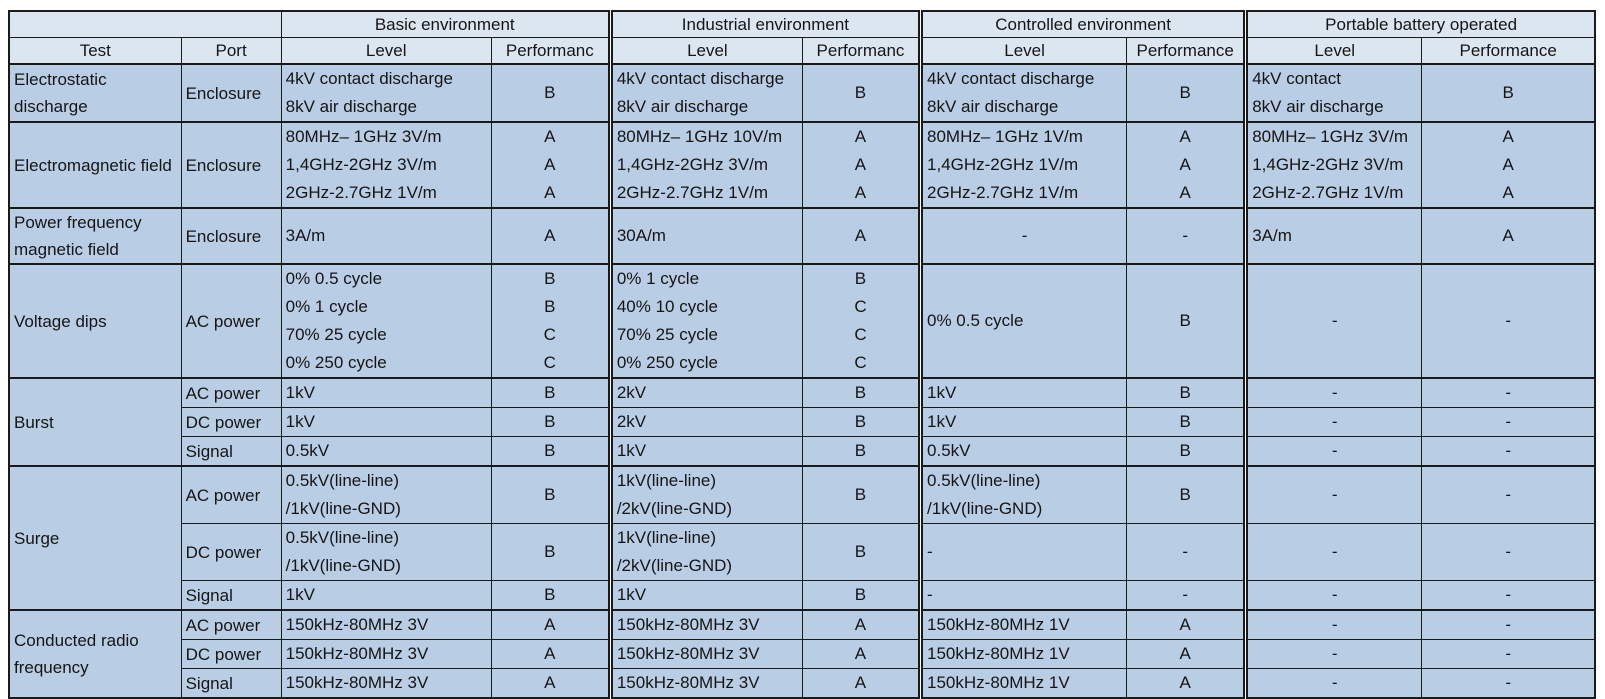 The height and width of the screenshot is (699, 1605). Describe the element at coordinates (631, 392) in the screenshot. I see `level-line: 2kV` at that location.